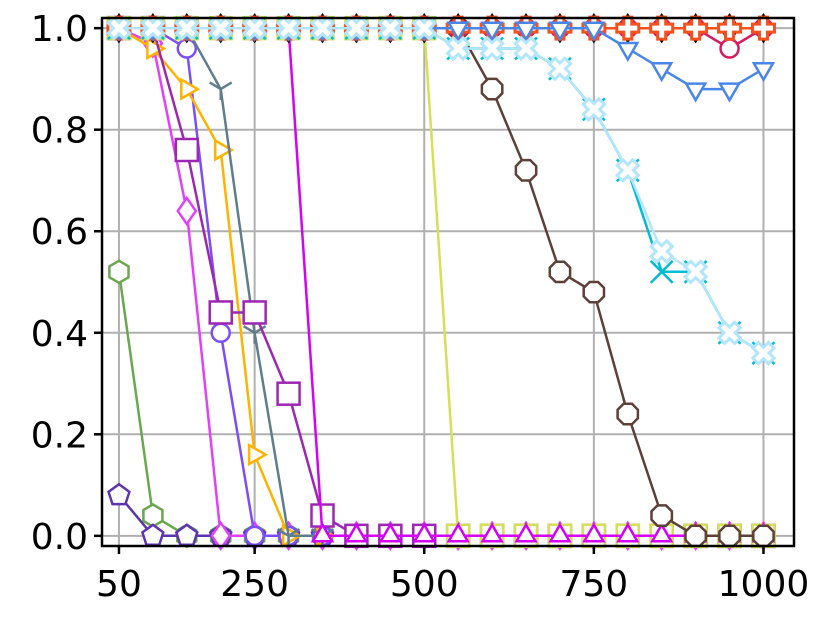 Image resolution: width=832 pixels, height=624 pixels. I want to click on x-tick-label: 500, so click(424, 584).